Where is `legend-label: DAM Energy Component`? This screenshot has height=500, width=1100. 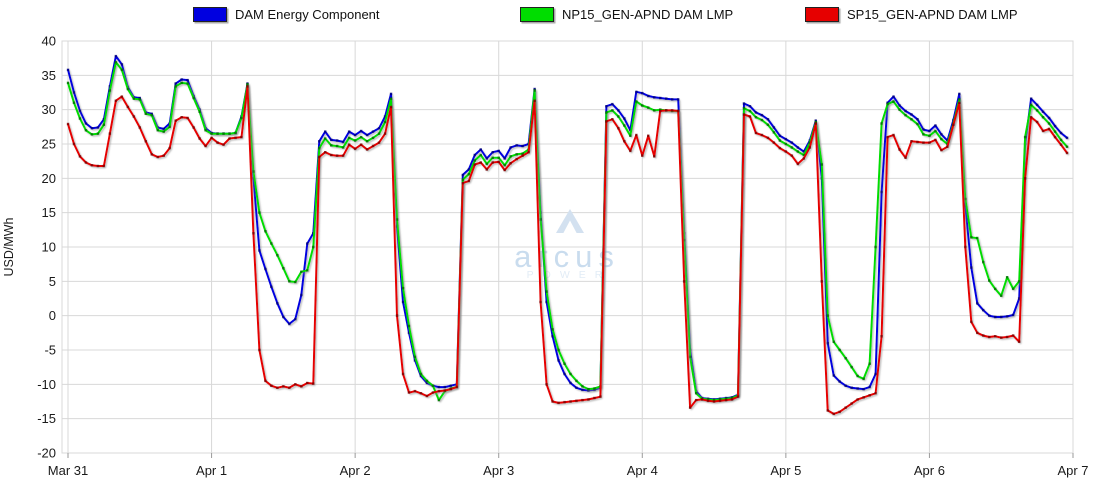
legend-label: DAM Energy Component is located at coordinates (307, 14).